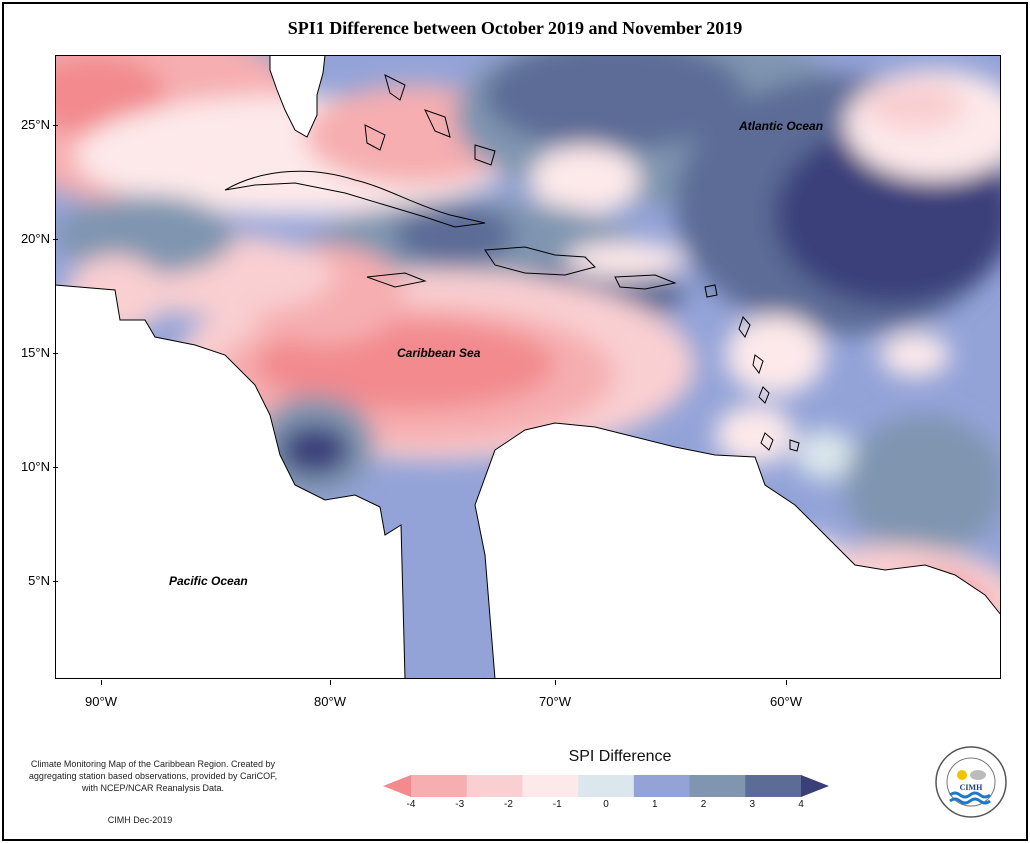 The width and height of the screenshot is (1030, 843). Describe the element at coordinates (330, 694) in the screenshot. I see `lon-label-80w: 80°W` at that location.